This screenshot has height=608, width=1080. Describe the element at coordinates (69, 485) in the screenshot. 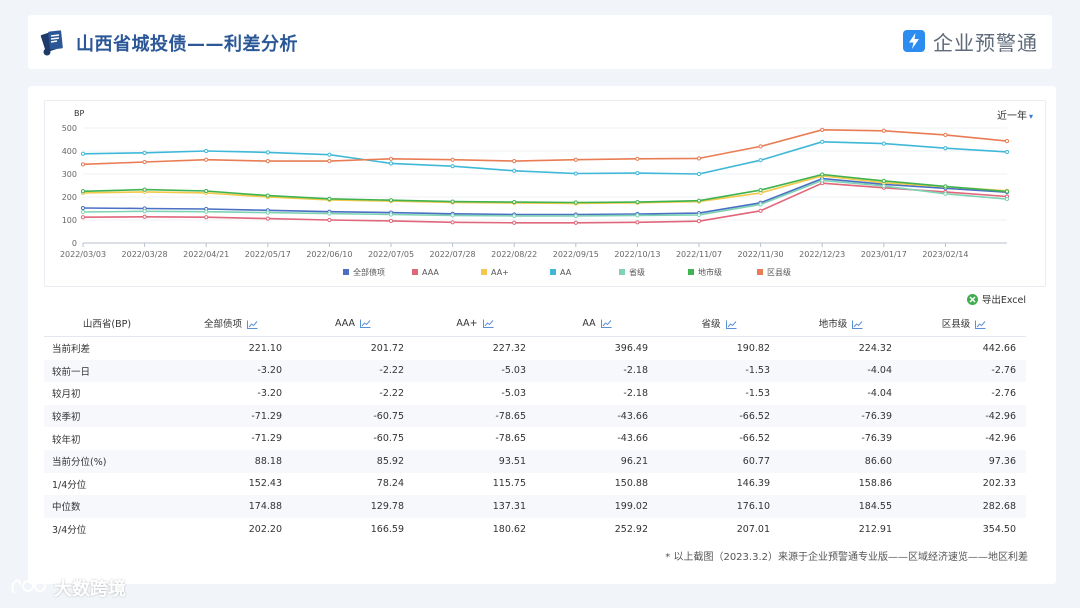

I see `row-label: 1/4分位` at that location.